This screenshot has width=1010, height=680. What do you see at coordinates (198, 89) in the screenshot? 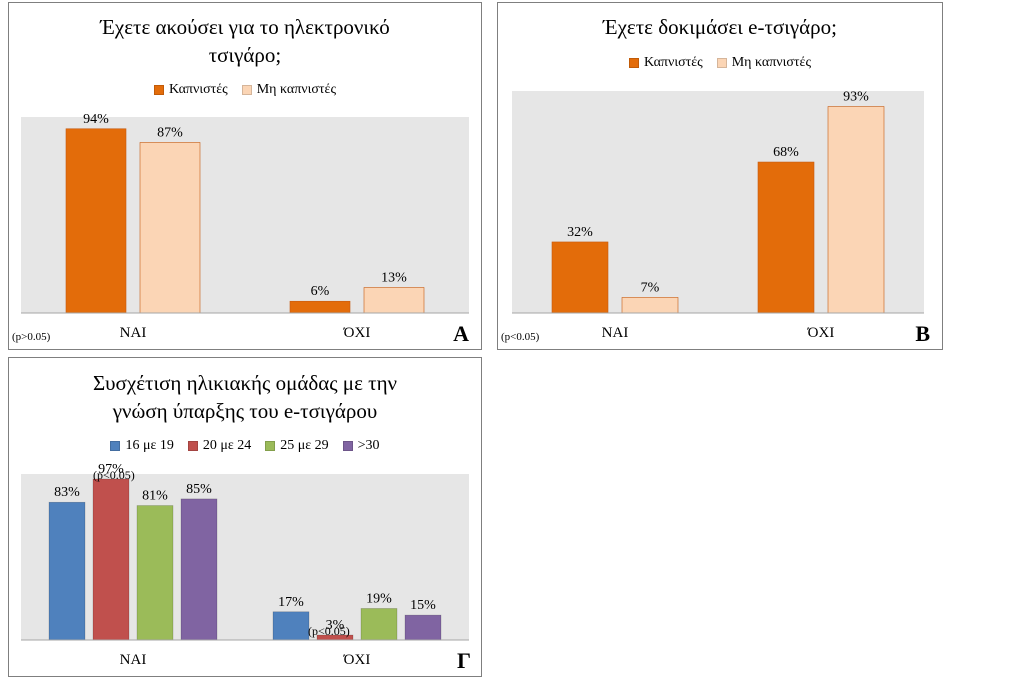
I see `chart-a-legend-label-smokers: Καπνιστές` at bounding box center [198, 89].